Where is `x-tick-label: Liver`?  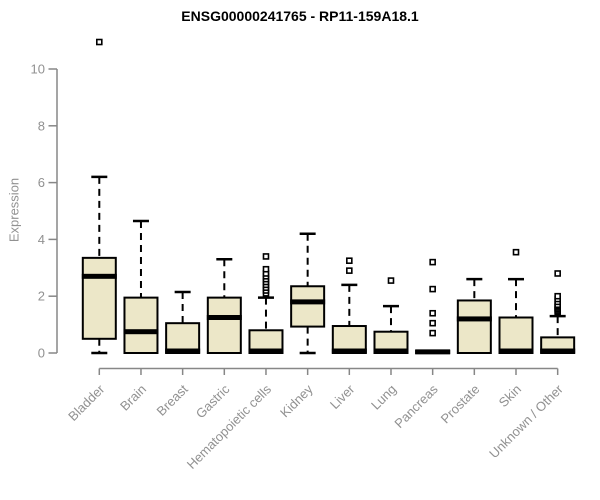 x-tick-label: Liver is located at coordinates (342, 396).